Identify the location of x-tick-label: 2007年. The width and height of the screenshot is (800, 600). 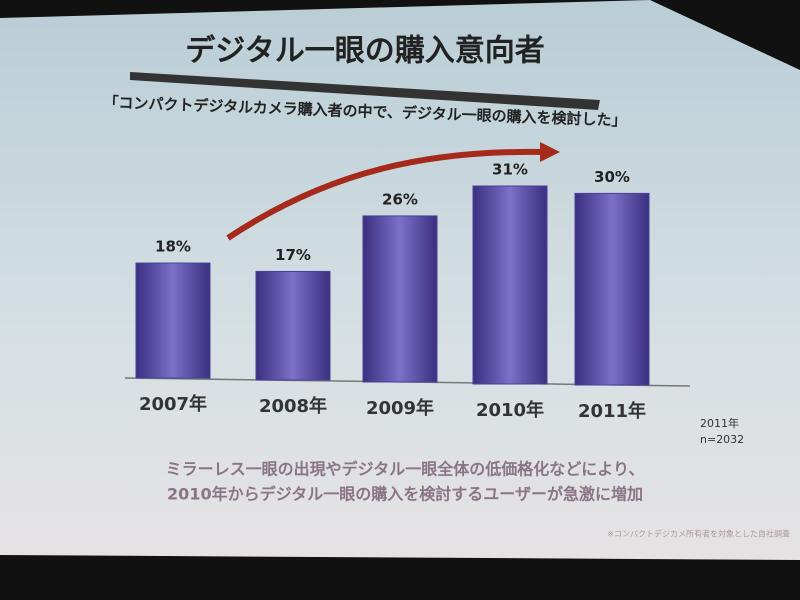
(173, 404).